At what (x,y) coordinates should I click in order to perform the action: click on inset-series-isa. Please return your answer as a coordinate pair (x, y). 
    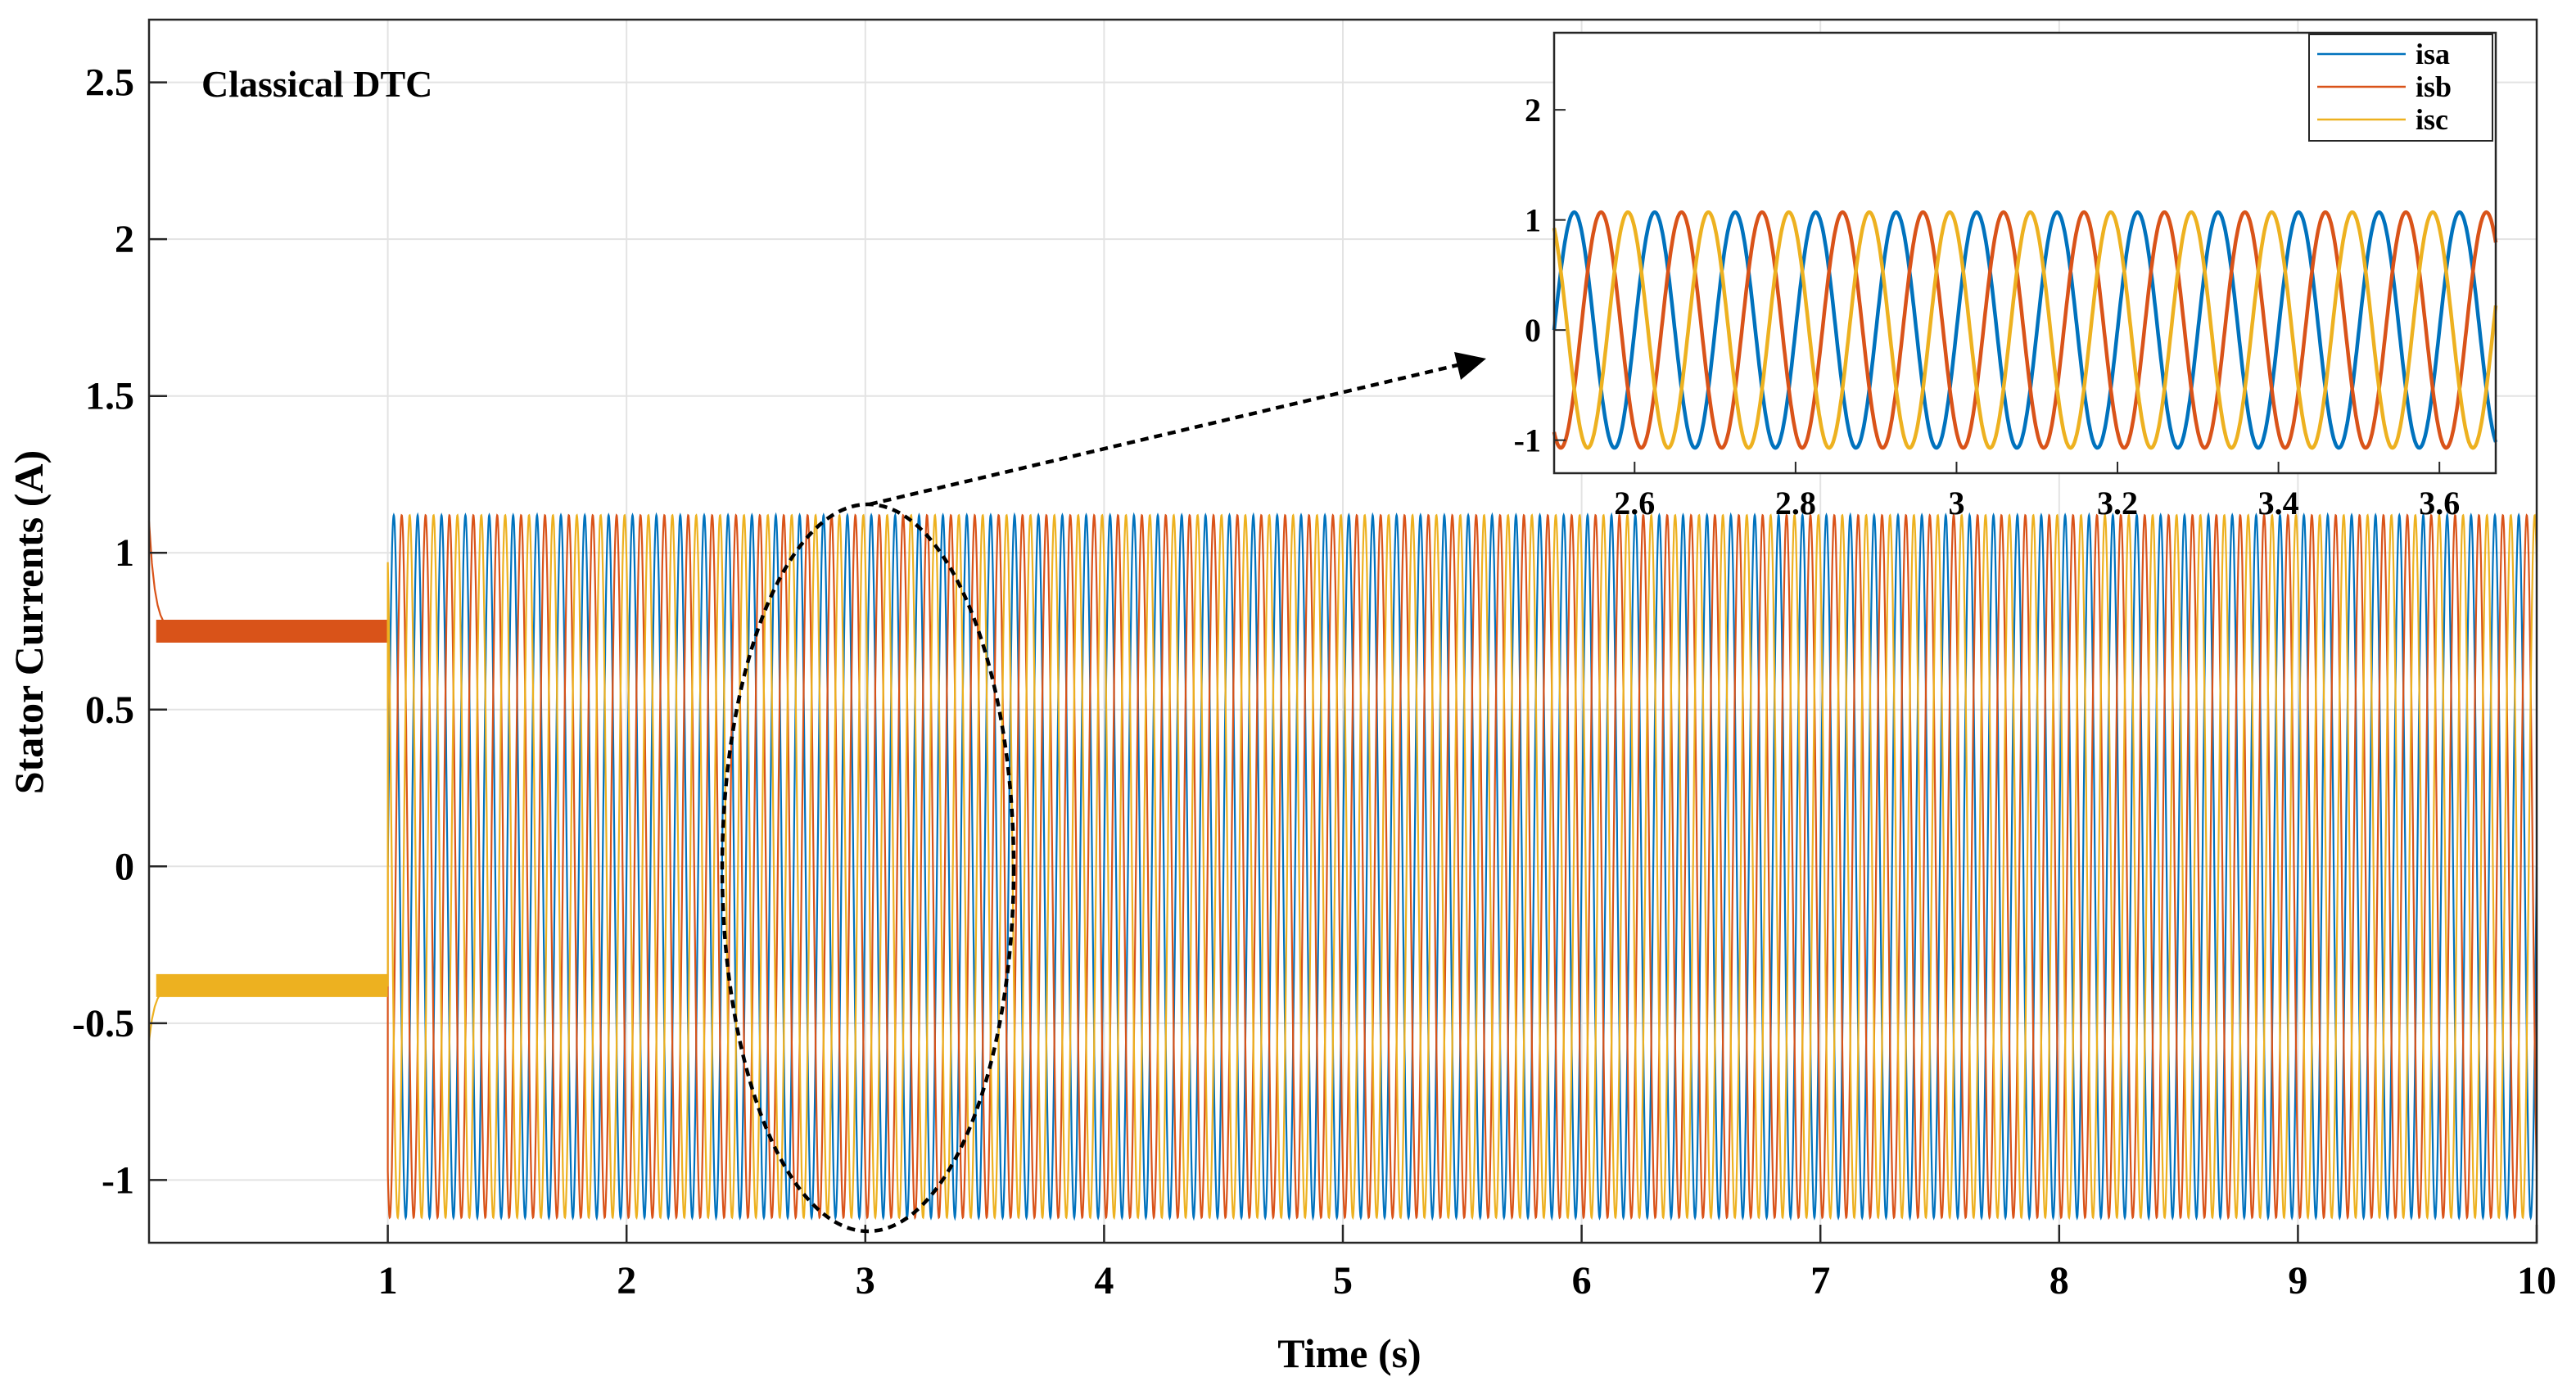
    Looking at the image, I should click on (2025, 330).